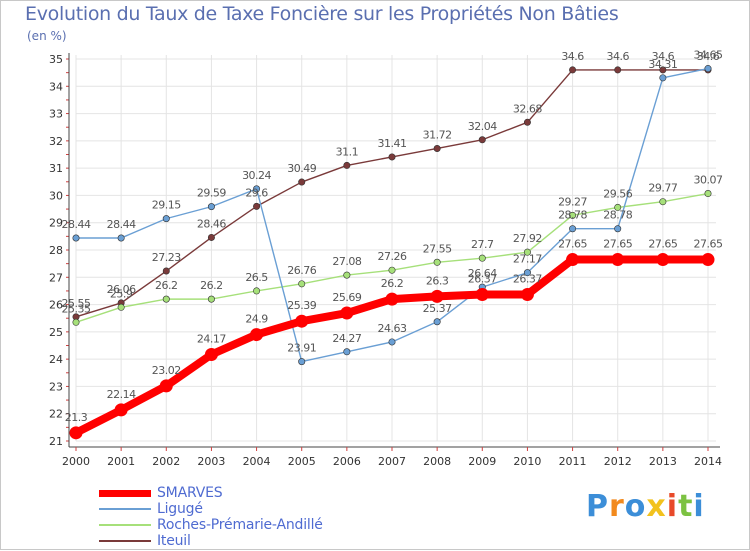 Image resolution: width=750 pixels, height=551 pixels. I want to click on data-label: 26.06, so click(121, 289).